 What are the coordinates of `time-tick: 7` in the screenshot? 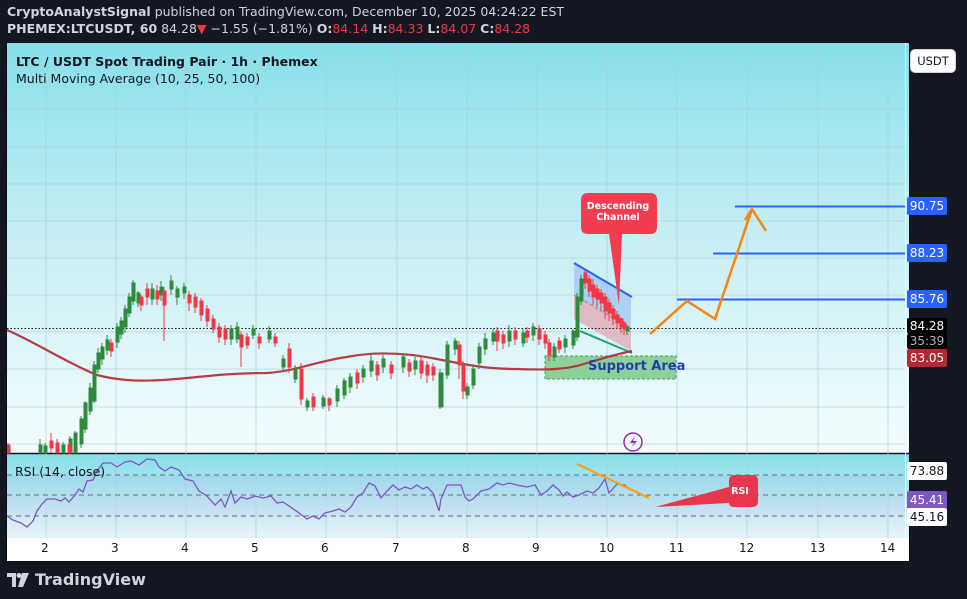 It's located at (396, 548).